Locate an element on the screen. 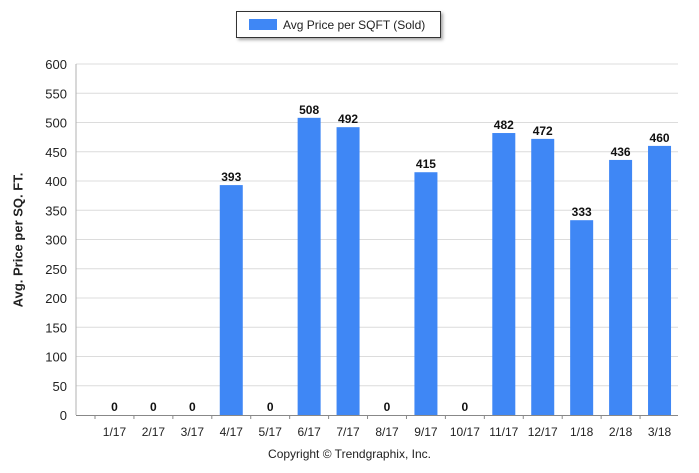 This screenshot has width=699, height=473. data-label: 492 is located at coordinates (348, 119).